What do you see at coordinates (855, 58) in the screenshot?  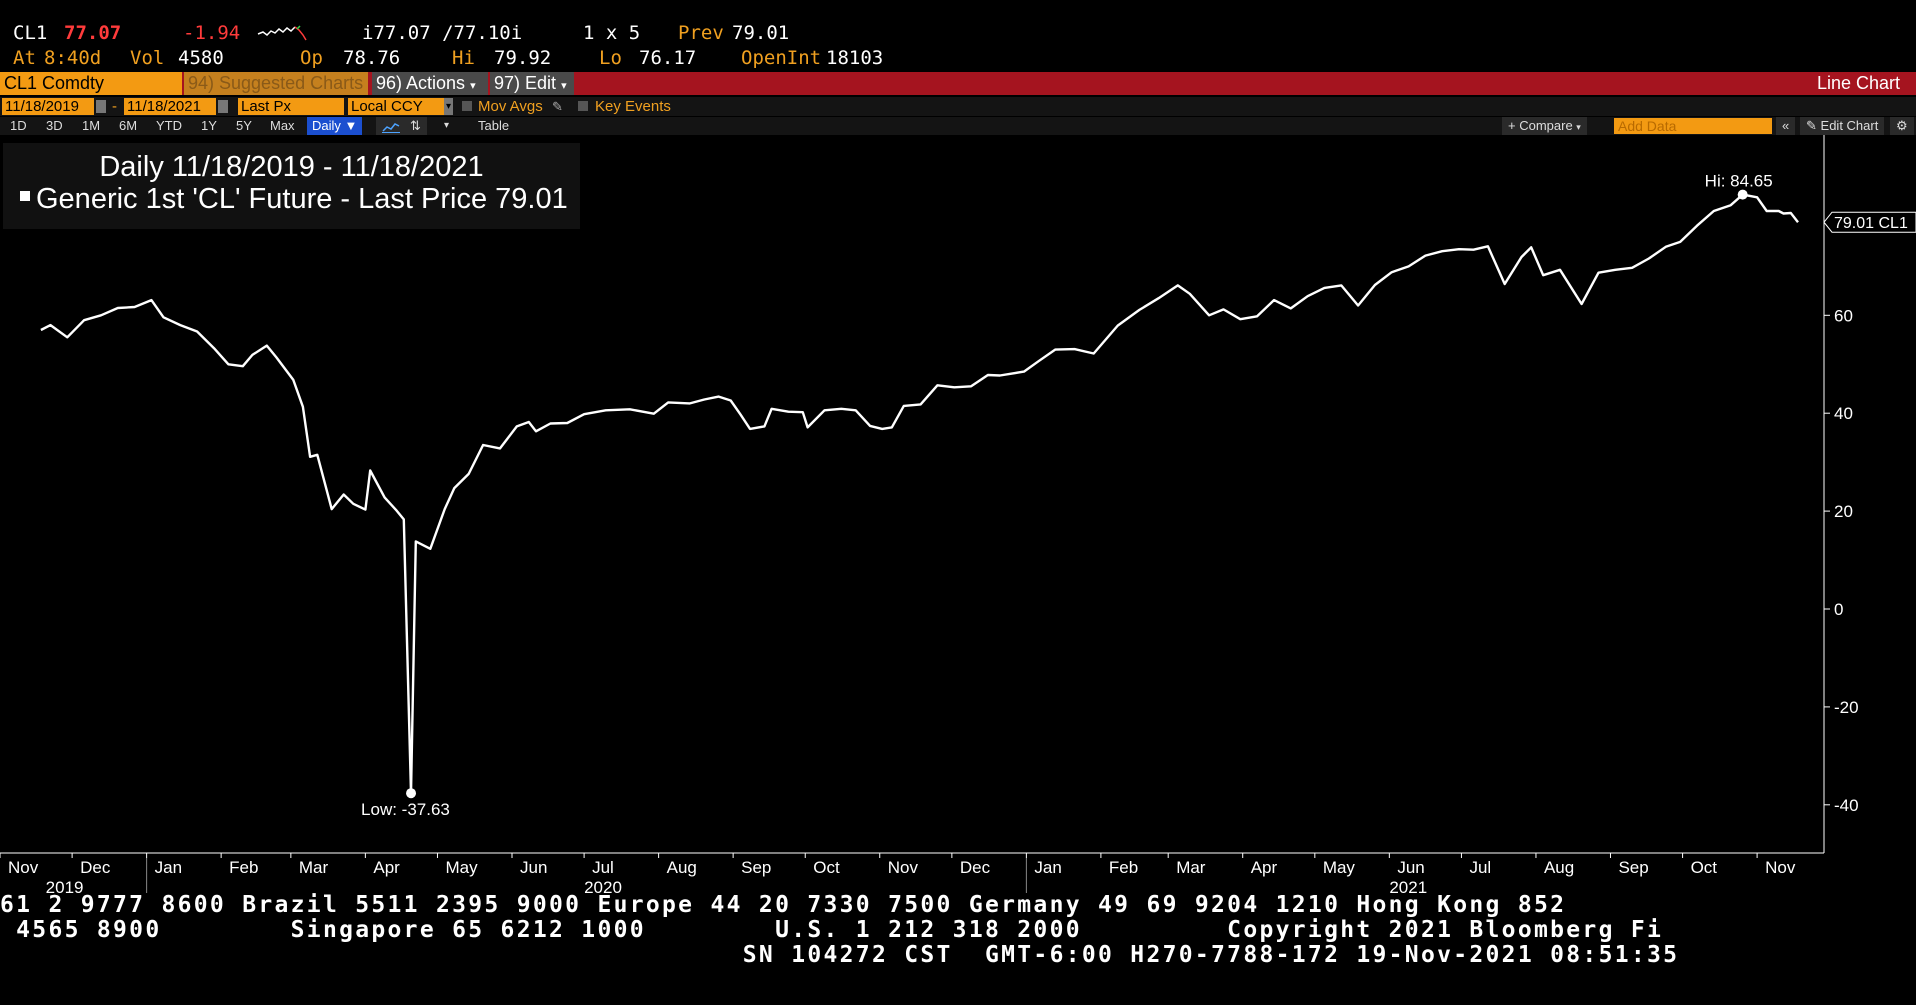 I see `quote-openint: 18103` at bounding box center [855, 58].